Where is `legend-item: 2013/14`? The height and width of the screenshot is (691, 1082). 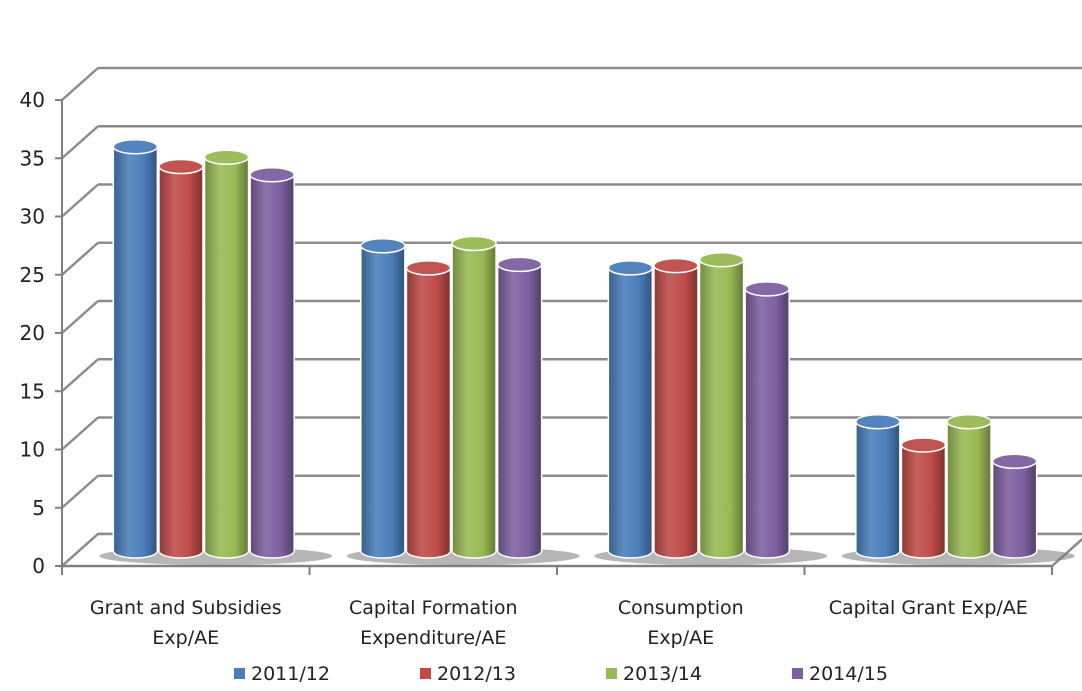
legend-item: 2013/14 is located at coordinates (654, 674).